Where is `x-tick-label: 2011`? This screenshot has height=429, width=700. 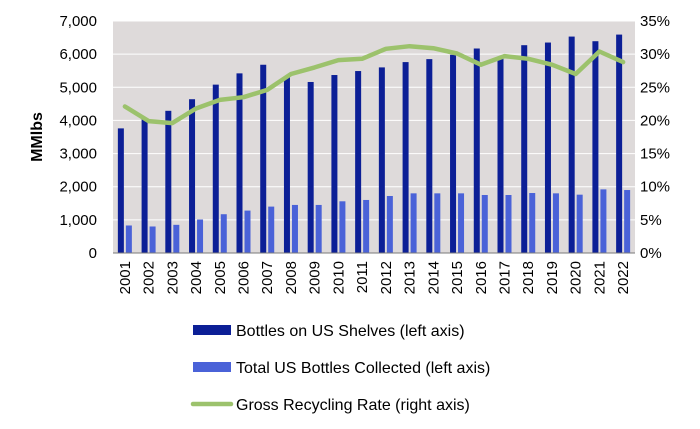 x-tick-label: 2011 is located at coordinates (362, 277).